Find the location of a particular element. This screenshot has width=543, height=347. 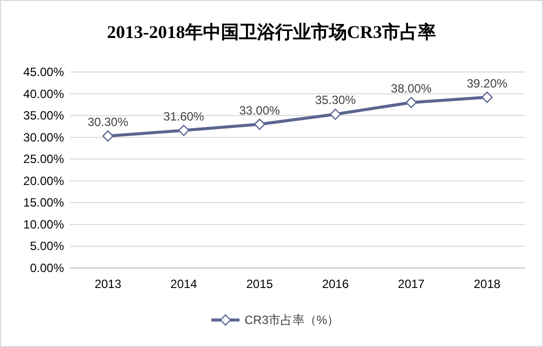

data-label: 33.00% is located at coordinates (259, 110).